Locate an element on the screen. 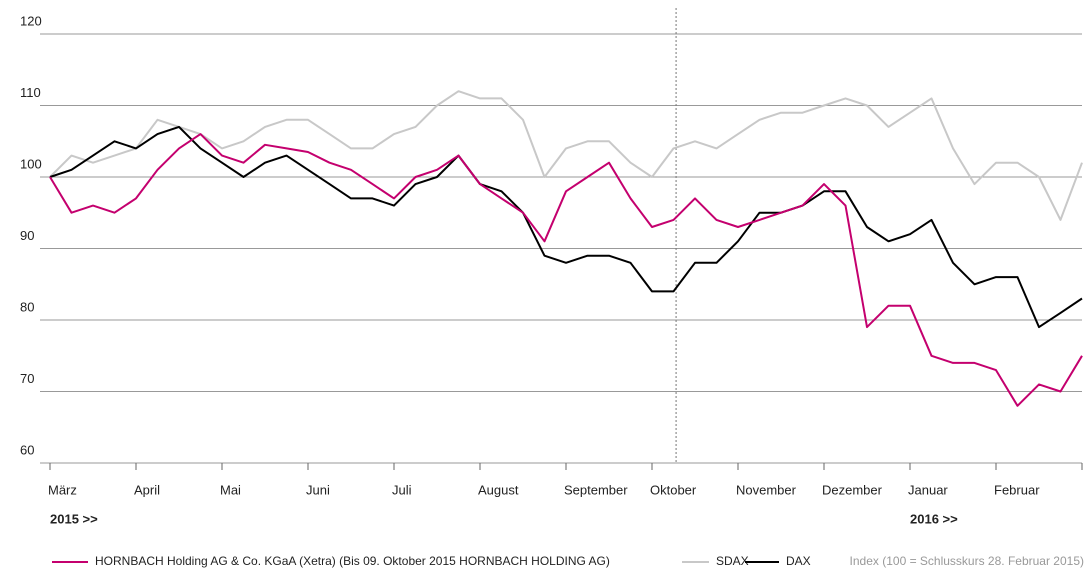  x-tick-label: November is located at coordinates (766, 489).